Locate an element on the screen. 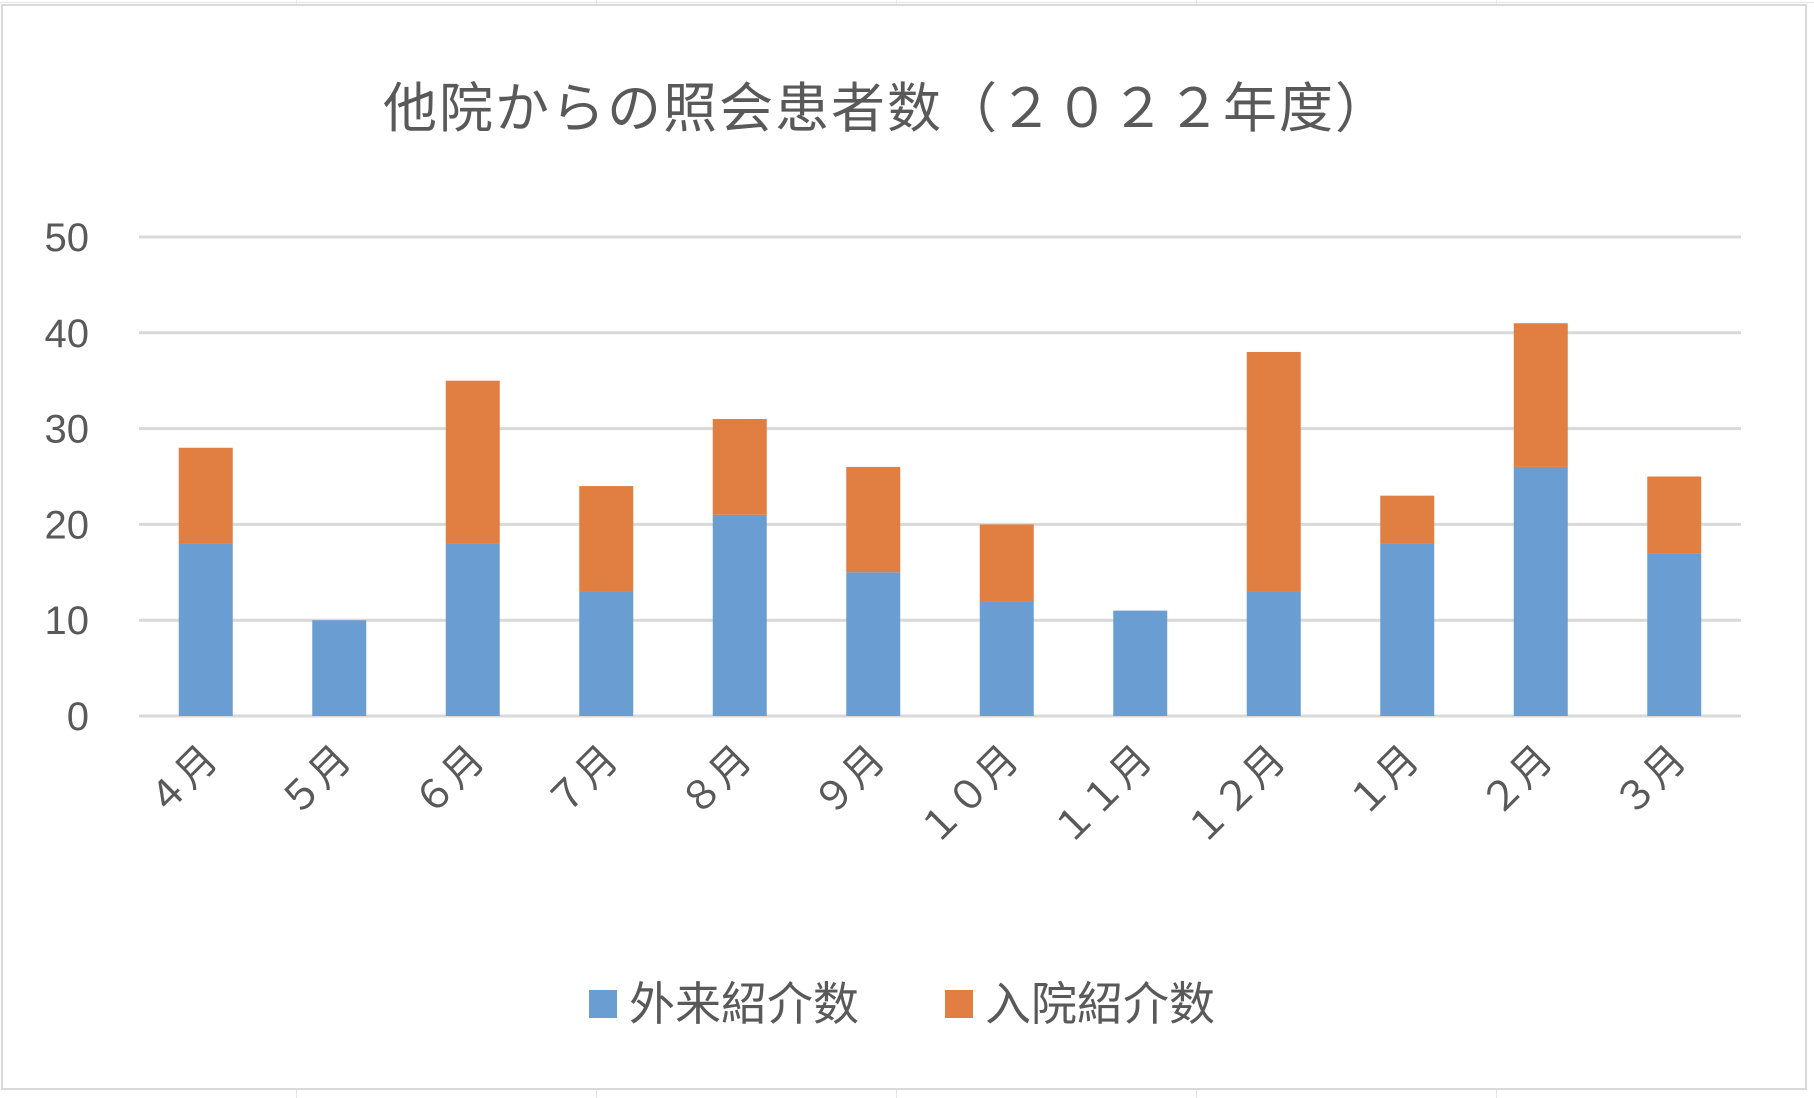  legend-item-inpatient: 入院紹介数 is located at coordinates (1080, 1004).